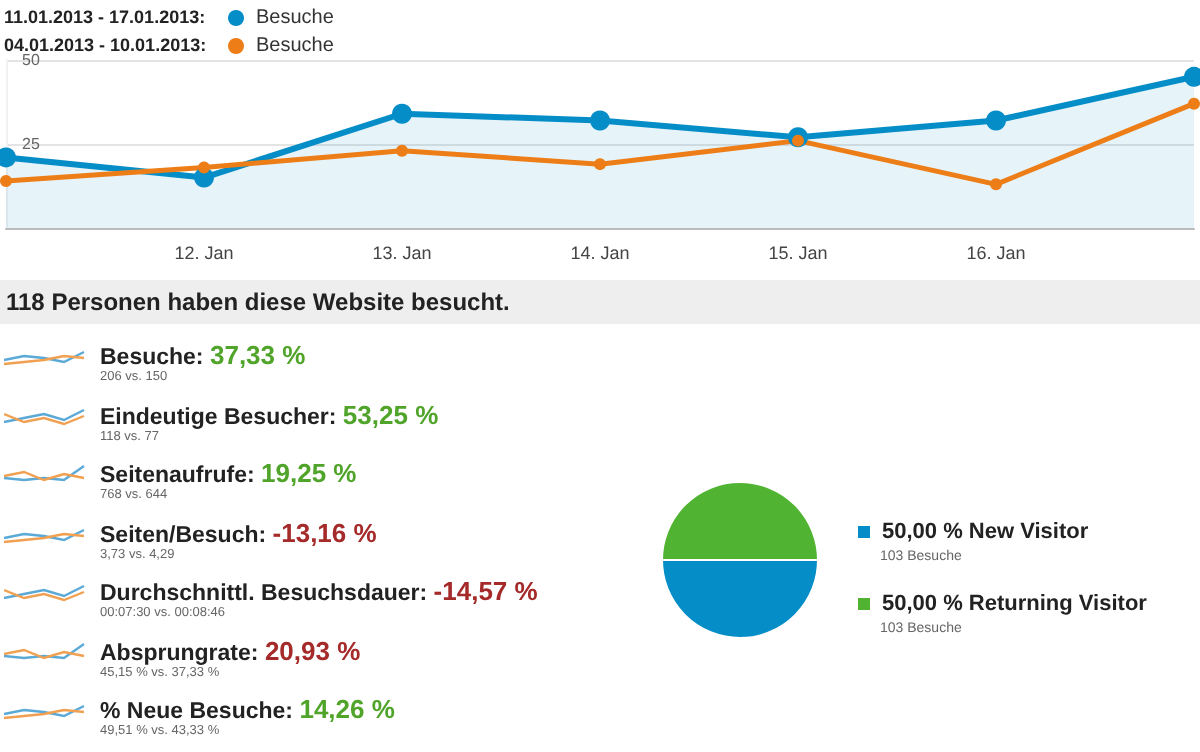 This screenshot has width=1200, height=752. What do you see at coordinates (204, 253) in the screenshot?
I see `x-tick-label: 12. Jan` at bounding box center [204, 253].